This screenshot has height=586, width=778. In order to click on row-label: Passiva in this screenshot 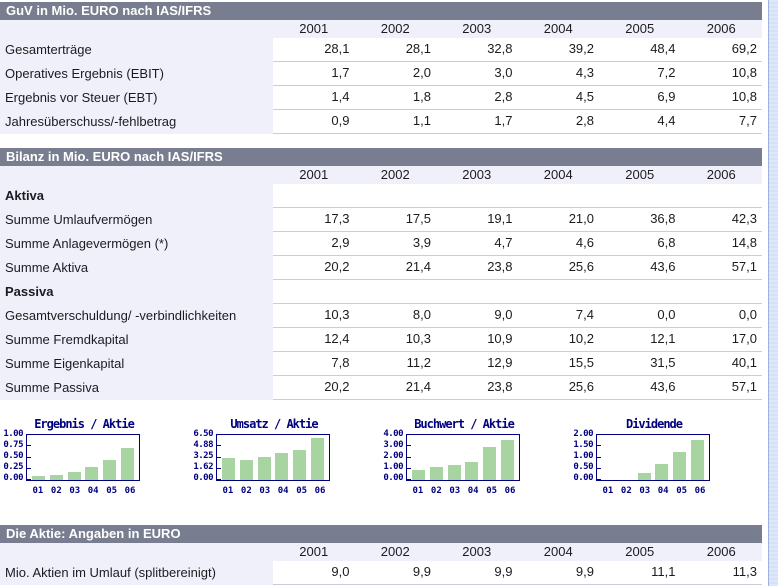, I will do `click(136, 292)`.